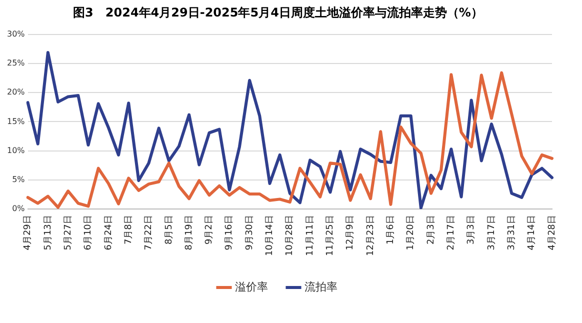 The width and height of the screenshot is (582, 323). Describe the element at coordinates (16, 33) in the screenshot. I see `y-tick-label: 30%` at that location.